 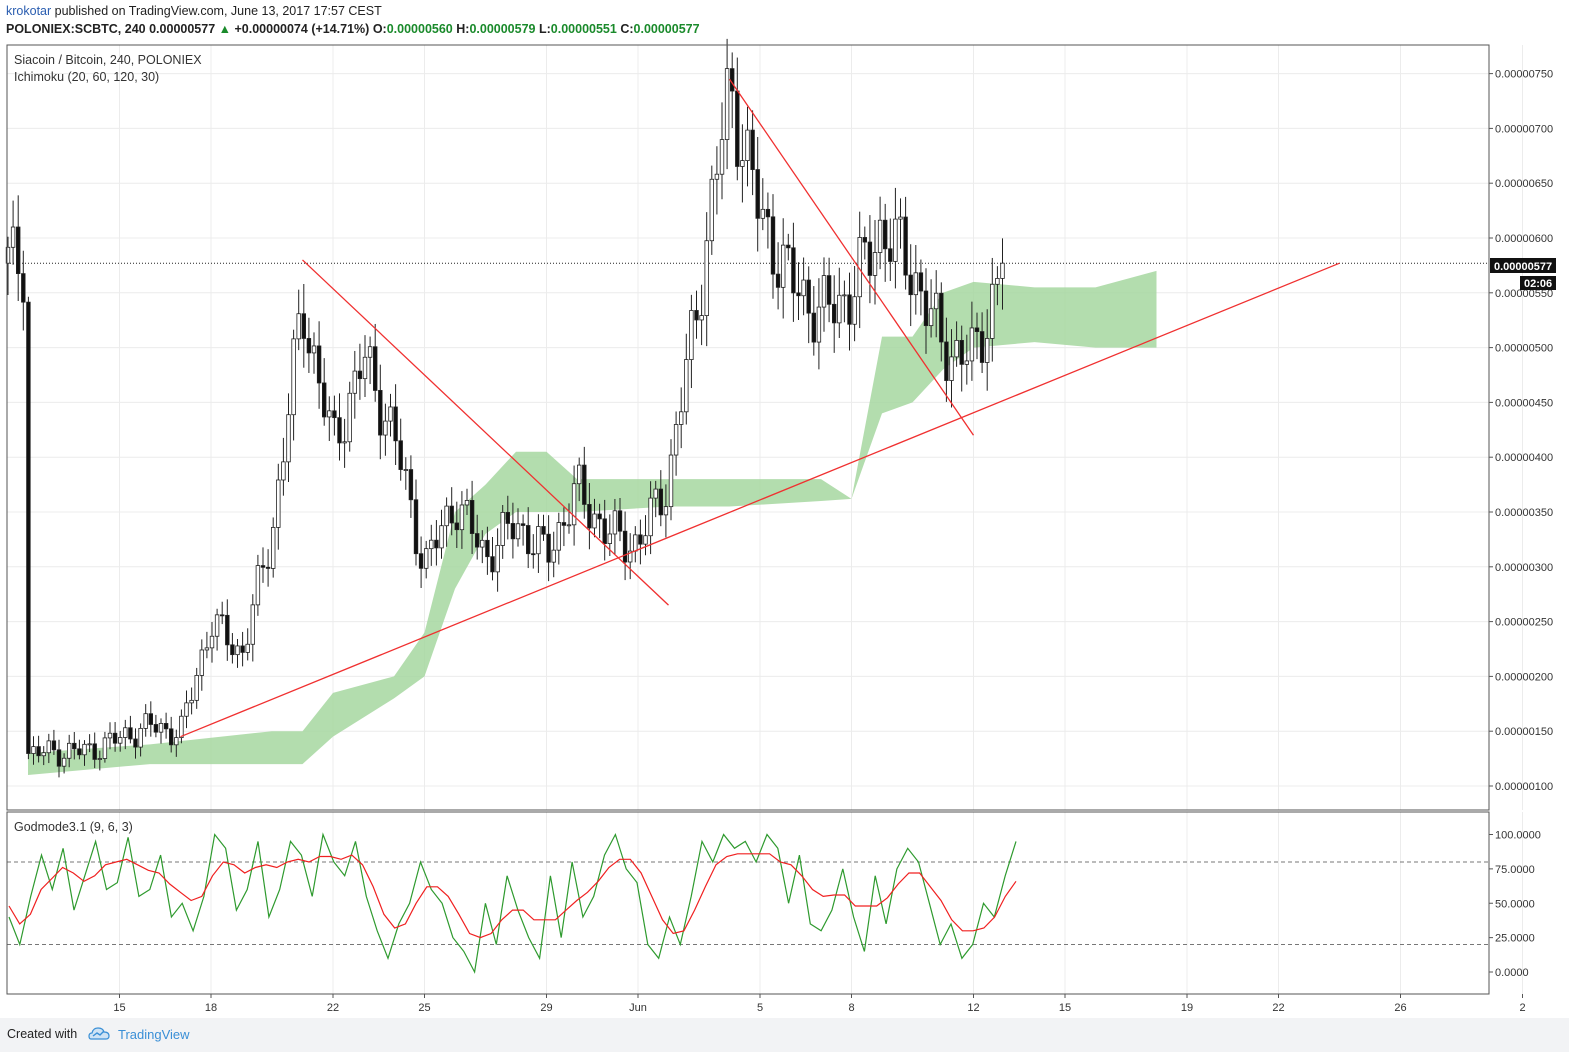 I want to click on low-value: 0.00000551, so click(x=583, y=29).